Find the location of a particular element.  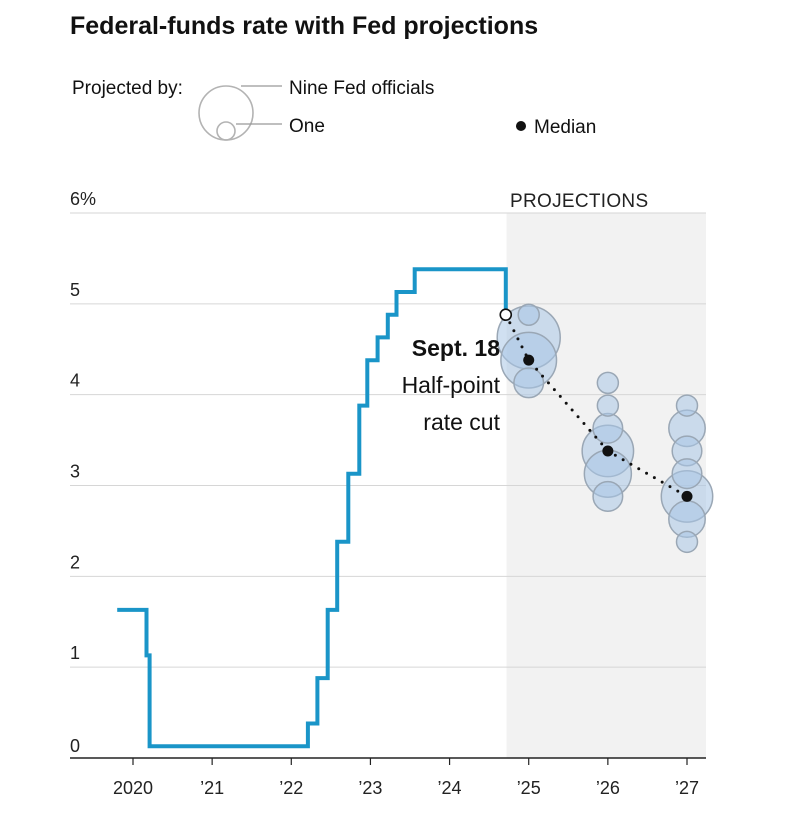

y-tick-label: 1 is located at coordinates (75, 653).